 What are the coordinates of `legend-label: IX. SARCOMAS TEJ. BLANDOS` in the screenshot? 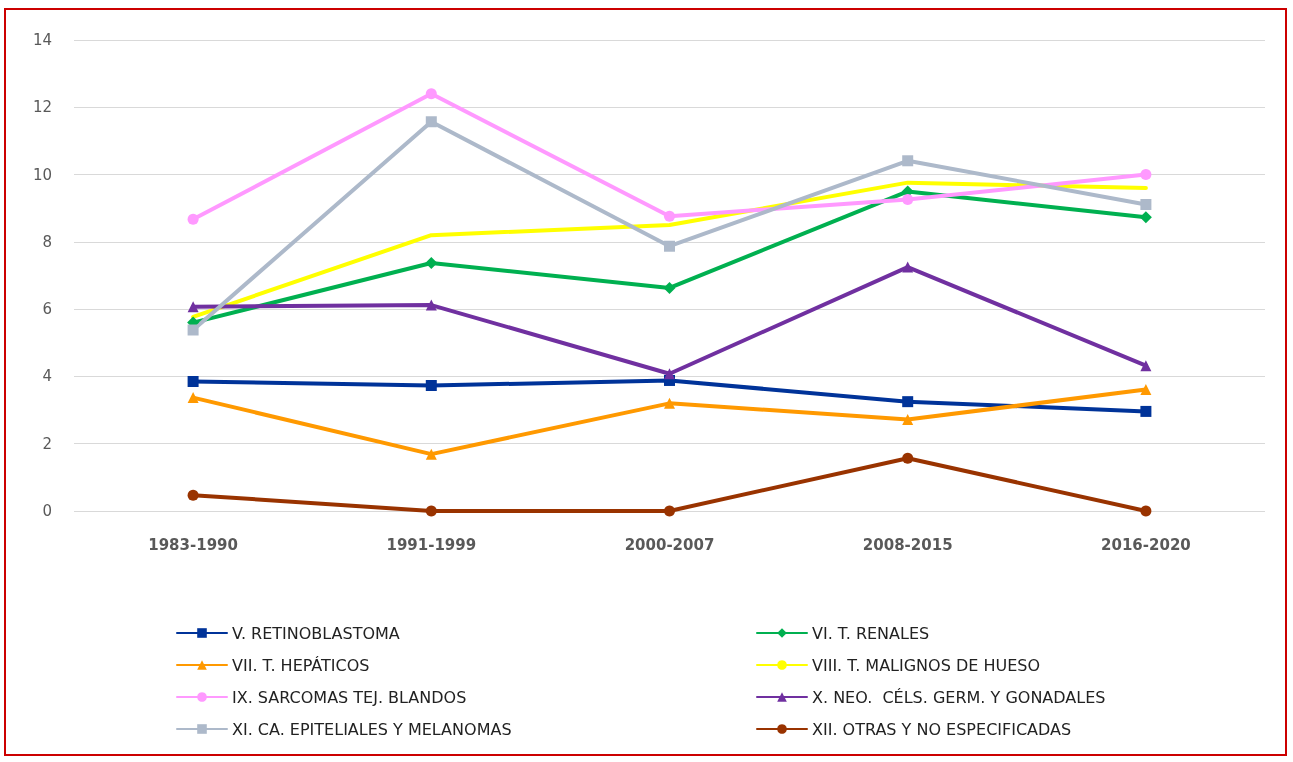 It's located at (349, 697).